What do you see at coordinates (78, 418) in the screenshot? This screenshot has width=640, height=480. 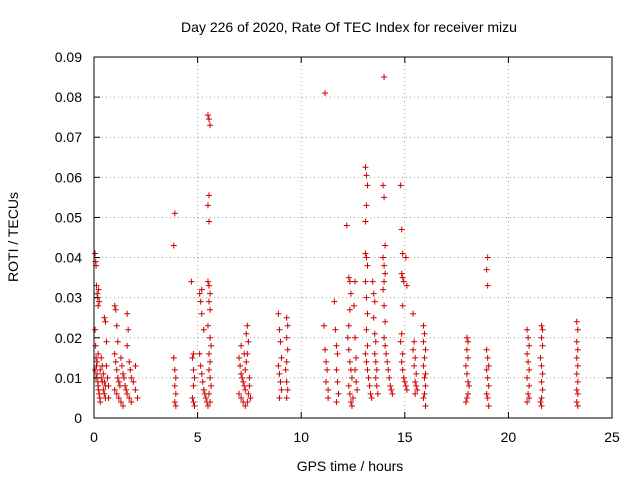 I see `y-tick-label: 0` at bounding box center [78, 418].